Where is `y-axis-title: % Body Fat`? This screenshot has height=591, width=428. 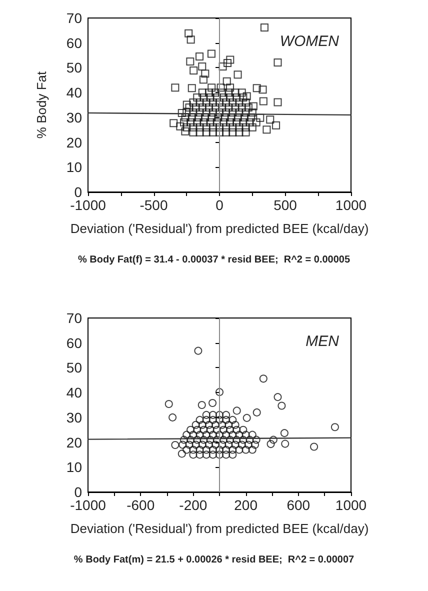 y-axis-title: % Body Fat is located at coordinates (41, 105).